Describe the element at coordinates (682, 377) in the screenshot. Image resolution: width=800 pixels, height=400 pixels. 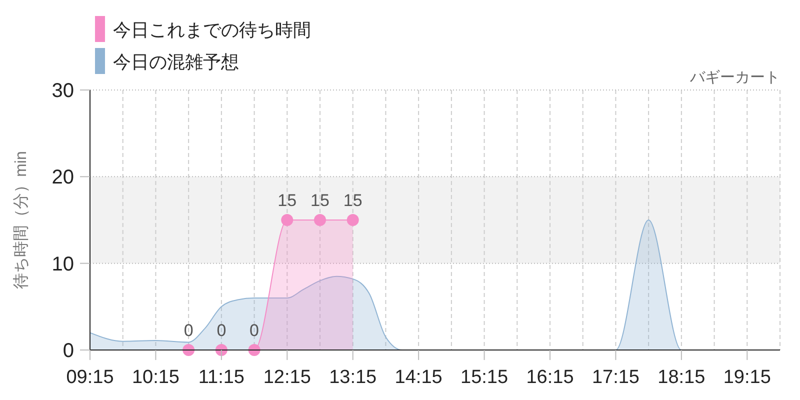
I see `x-tick-label: 18:15` at that location.